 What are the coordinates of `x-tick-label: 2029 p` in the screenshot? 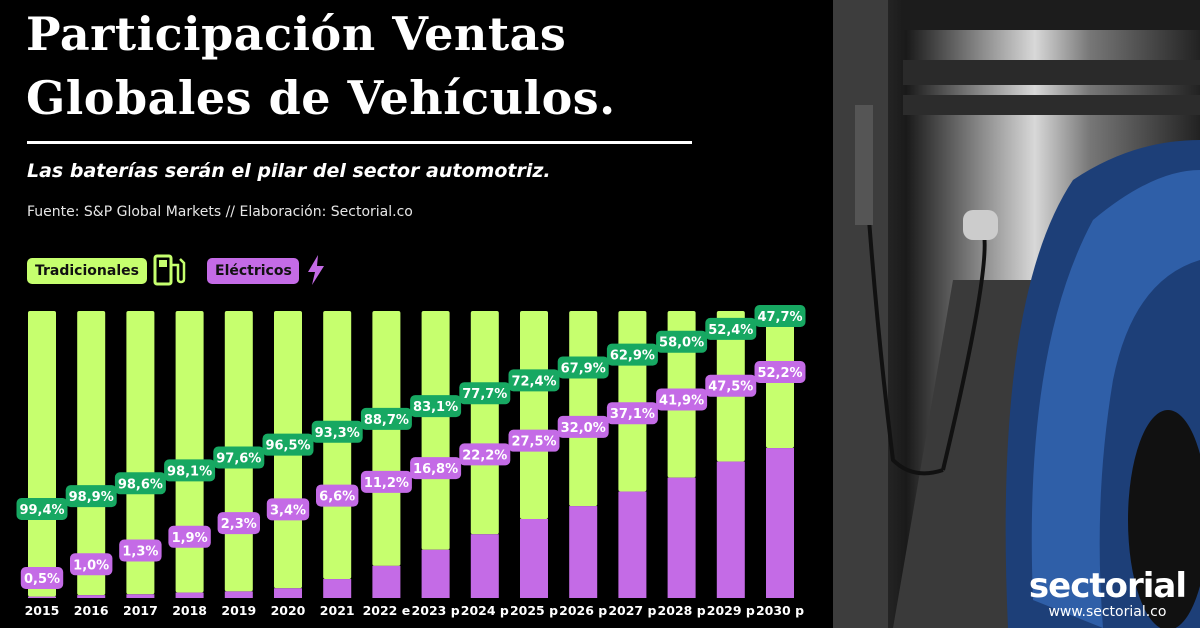 It's located at (731, 610).